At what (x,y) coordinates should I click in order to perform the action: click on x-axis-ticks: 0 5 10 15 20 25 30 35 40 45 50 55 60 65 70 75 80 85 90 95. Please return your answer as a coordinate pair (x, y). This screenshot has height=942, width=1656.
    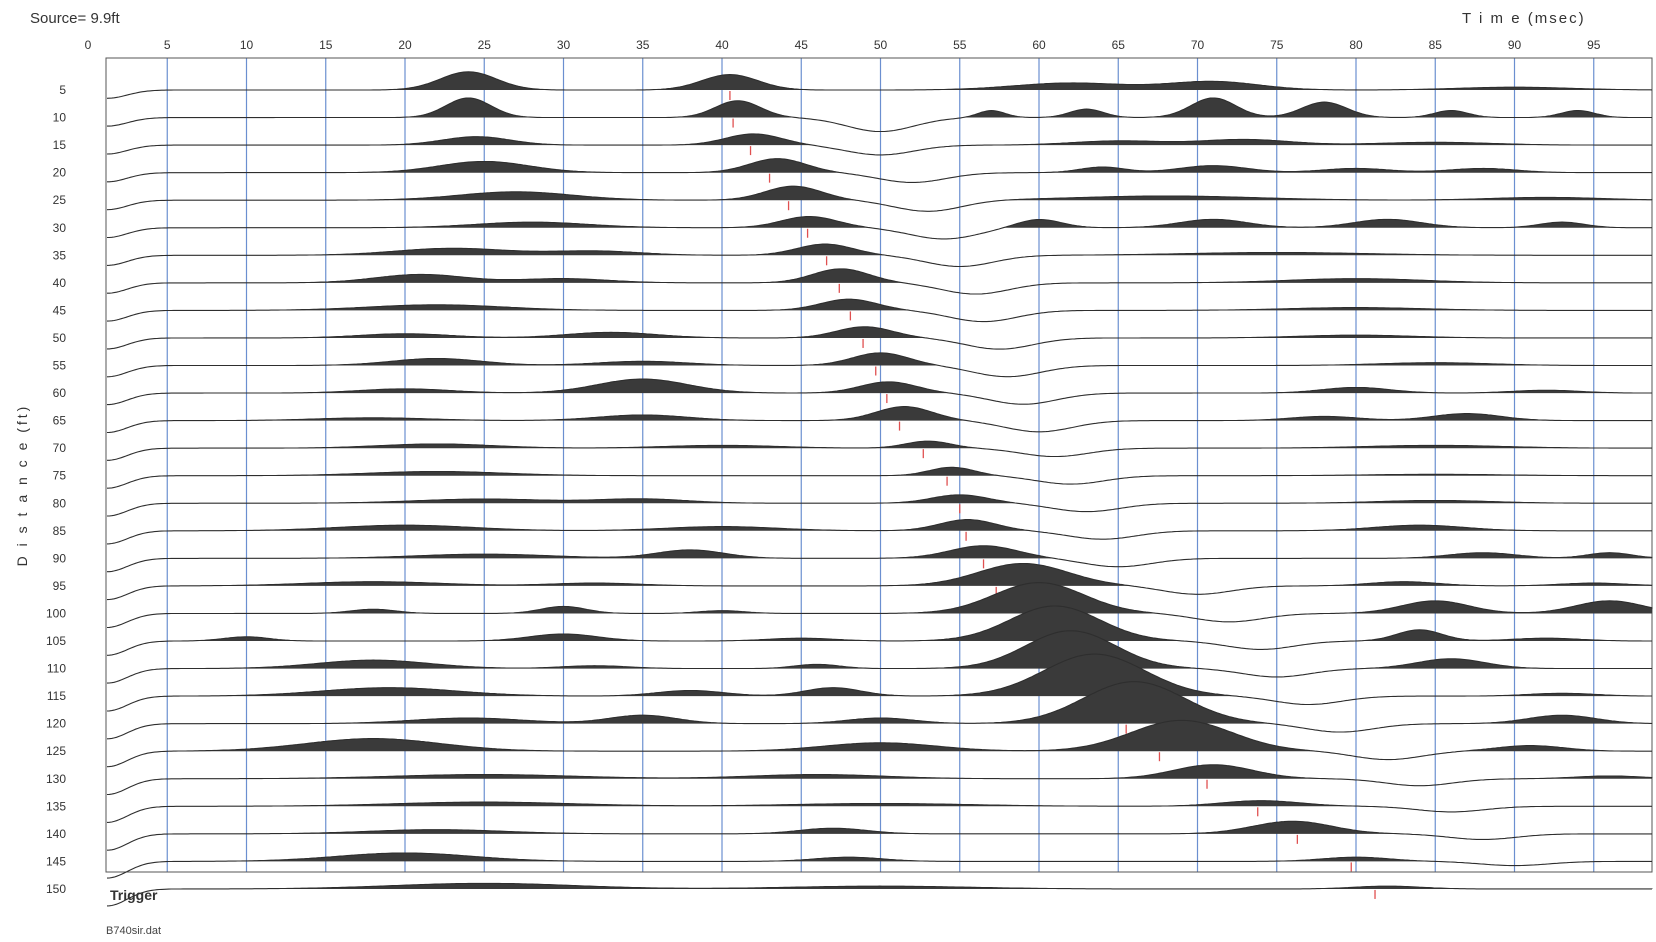
    Looking at the image, I should click on (843, 45).